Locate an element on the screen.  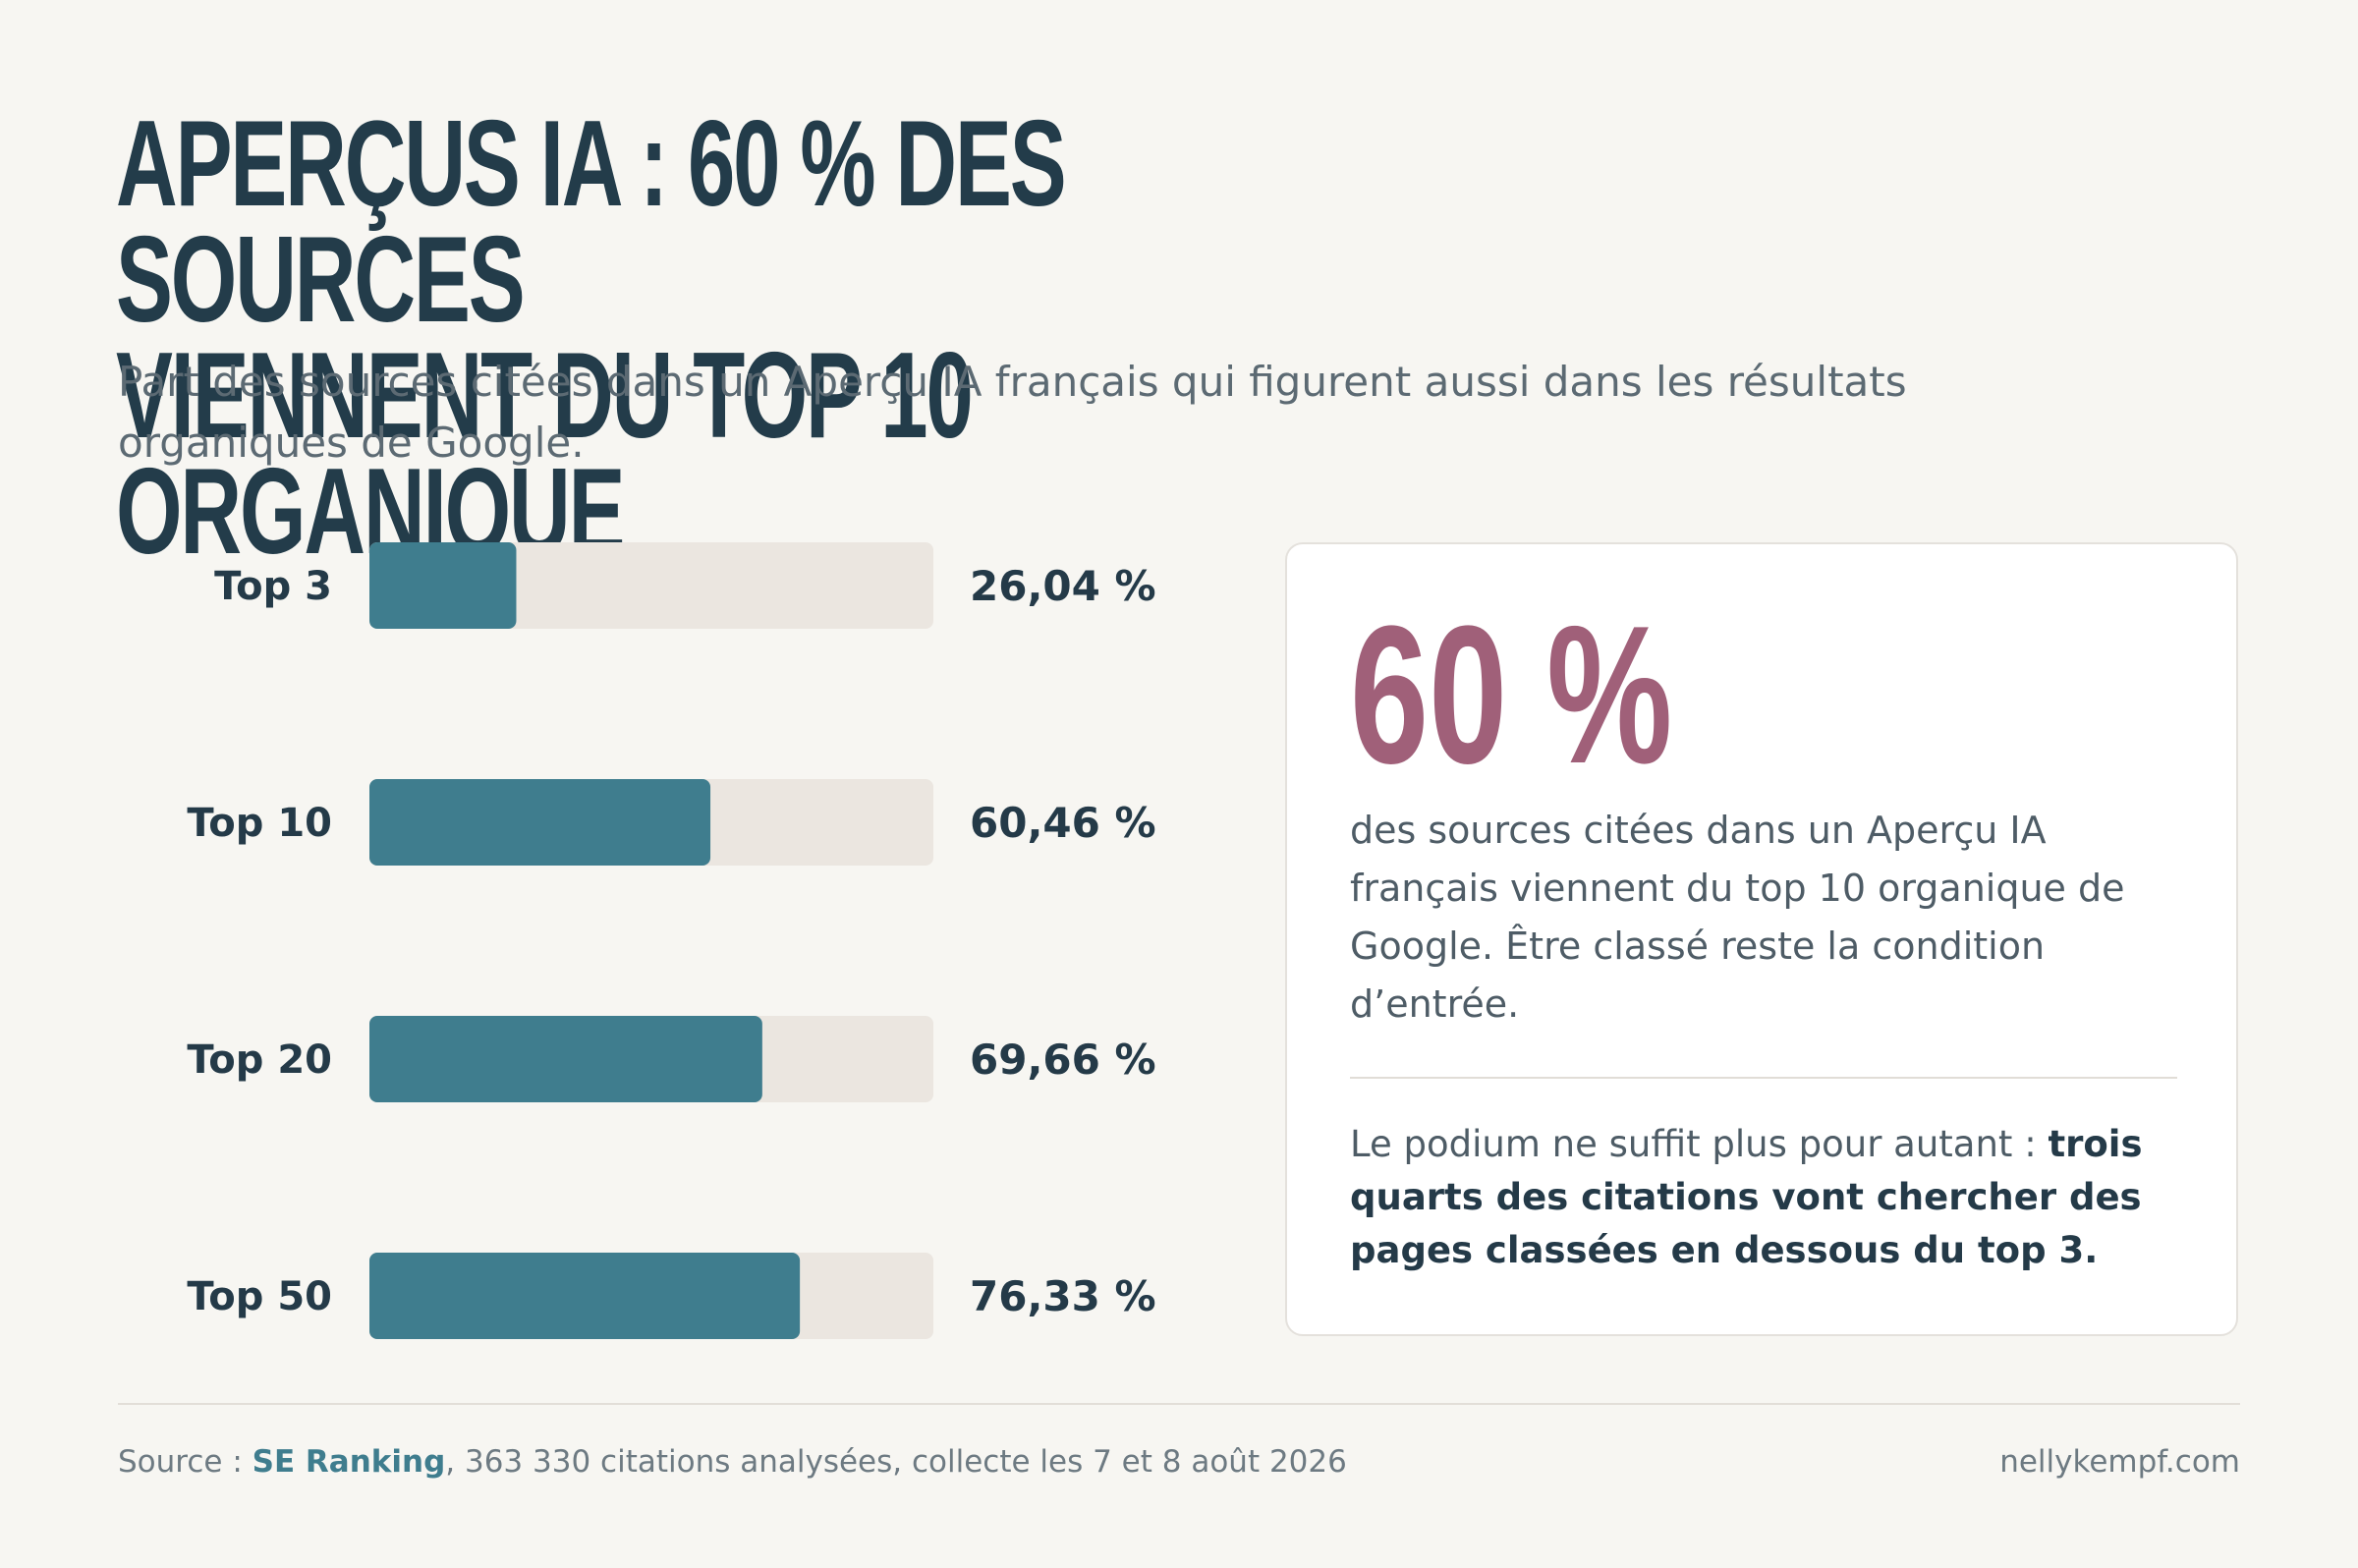
site-credit: nellykempf.com is located at coordinates (2119, 1462).